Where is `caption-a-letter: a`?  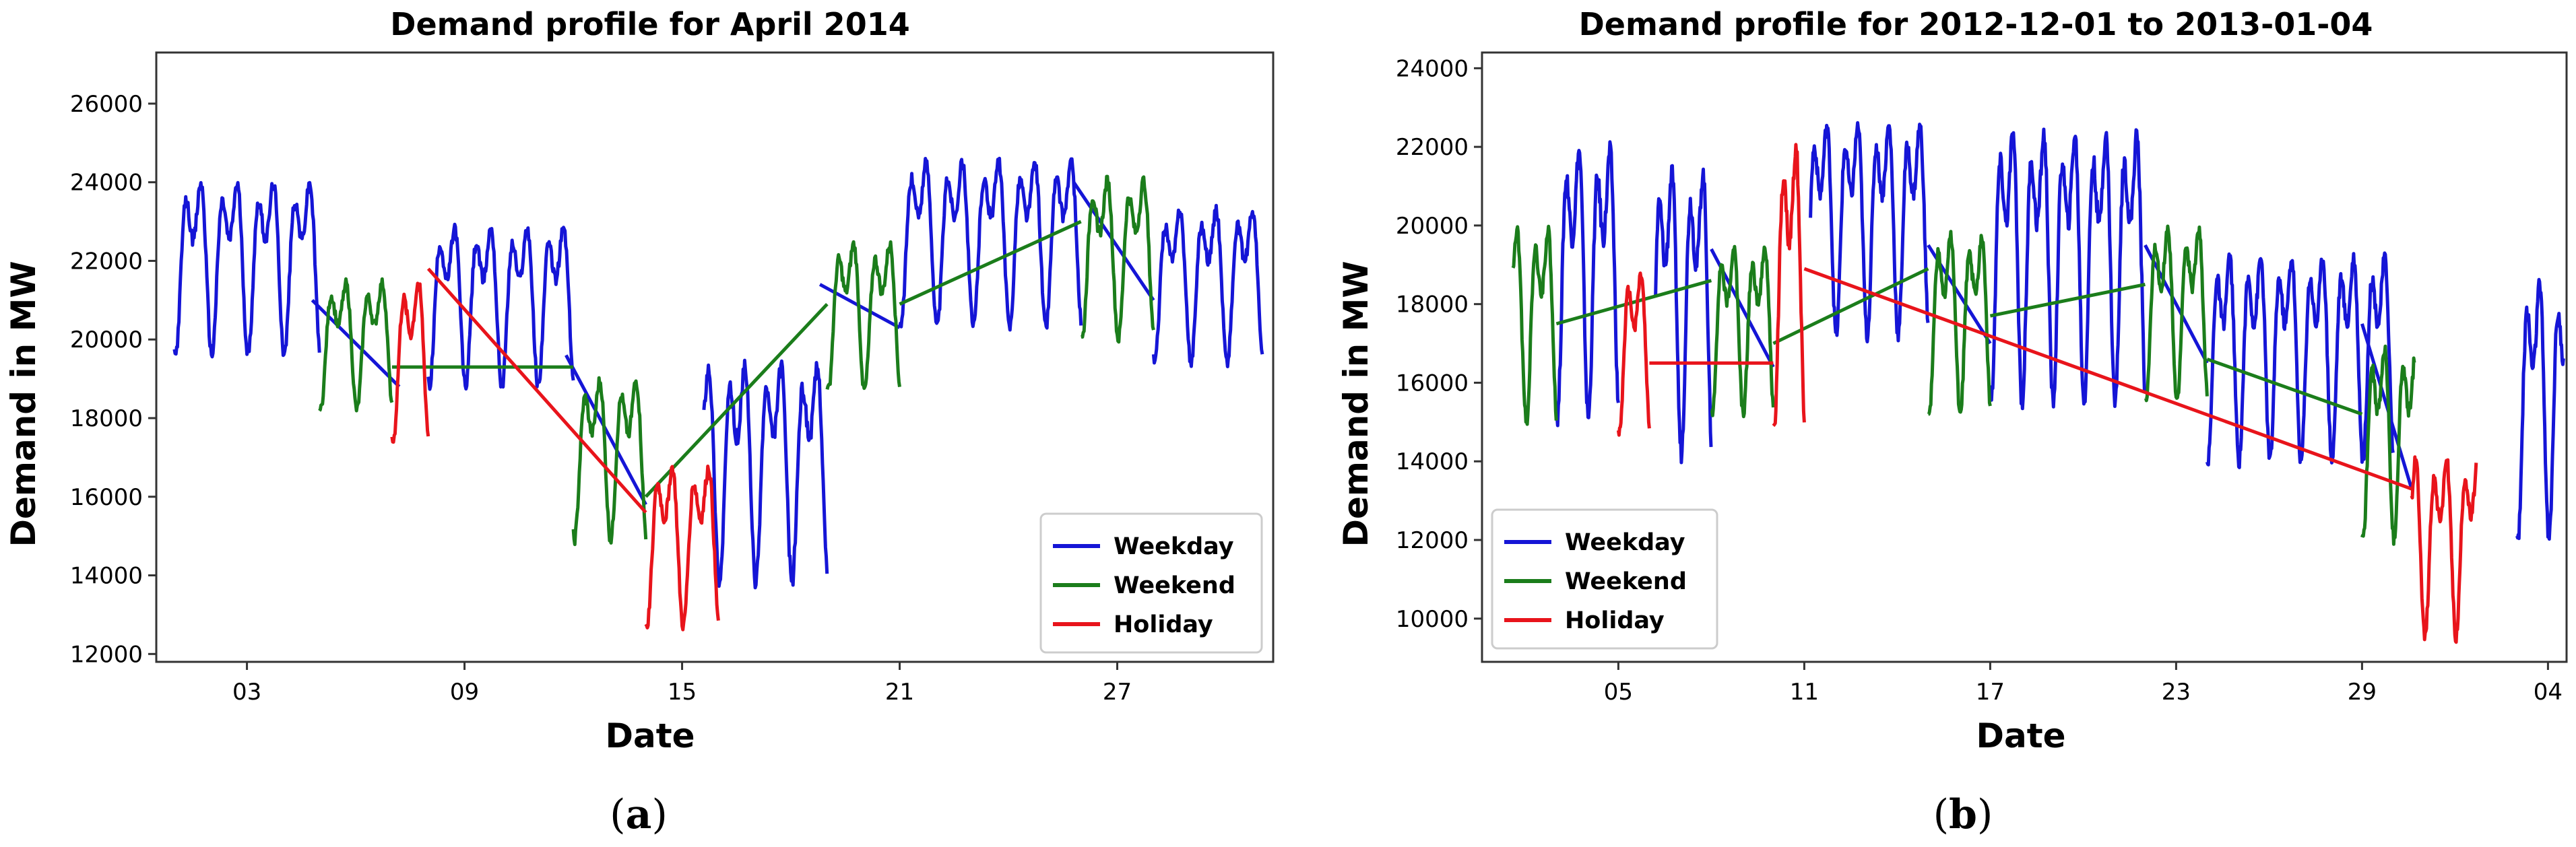
caption-a-letter: a is located at coordinates (639, 815).